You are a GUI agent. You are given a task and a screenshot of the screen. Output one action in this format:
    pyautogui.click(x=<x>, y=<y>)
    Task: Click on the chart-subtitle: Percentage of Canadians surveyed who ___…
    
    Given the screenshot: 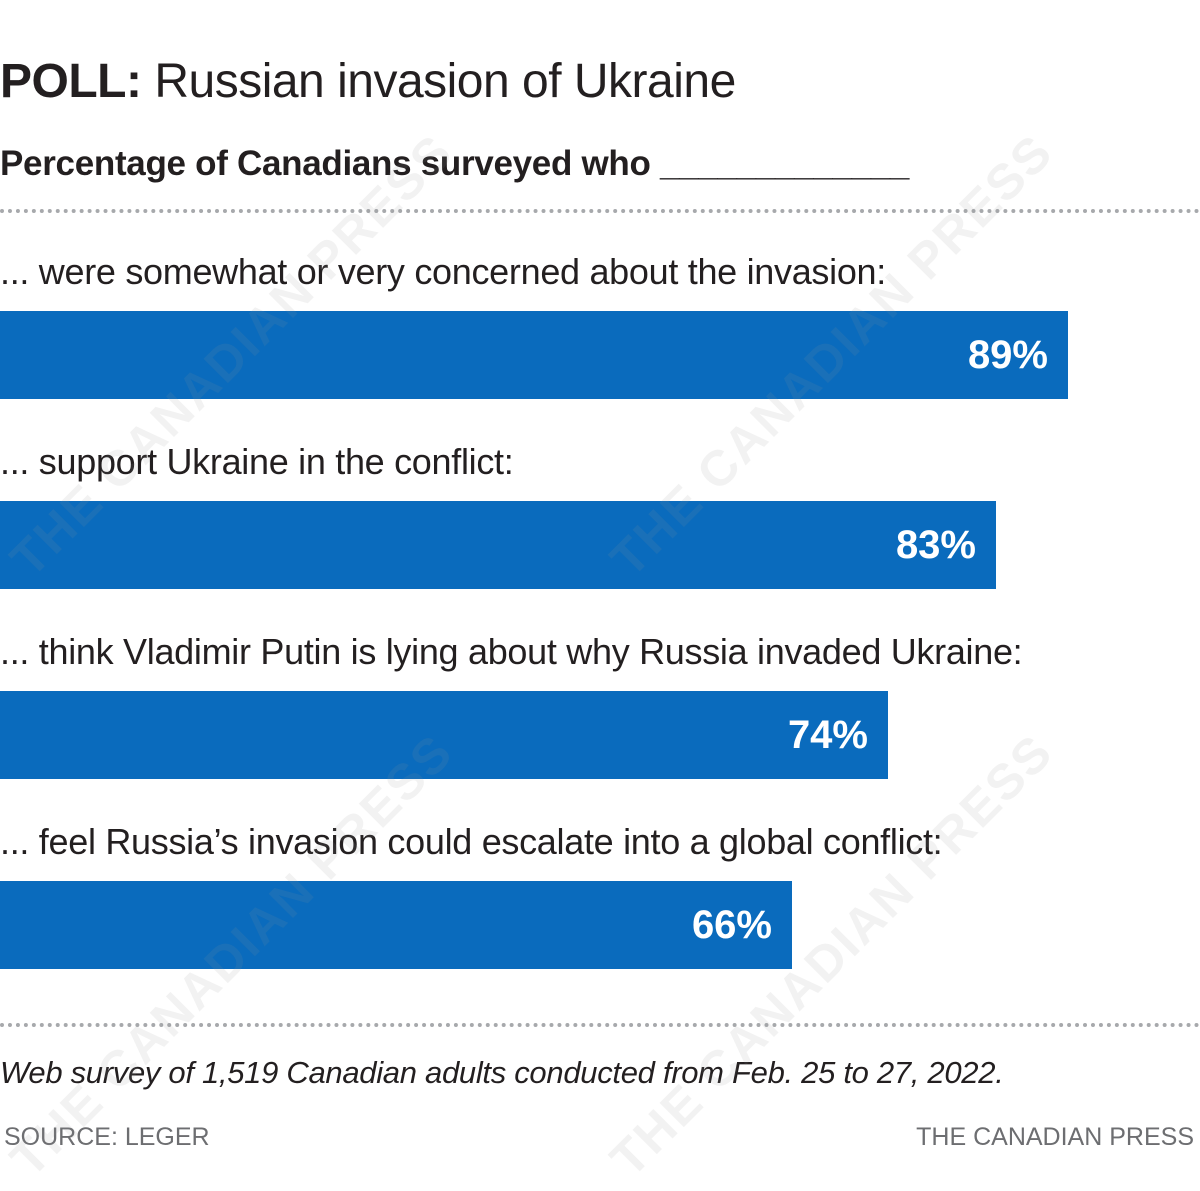 What is the action you would take?
    pyautogui.click(x=455, y=163)
    